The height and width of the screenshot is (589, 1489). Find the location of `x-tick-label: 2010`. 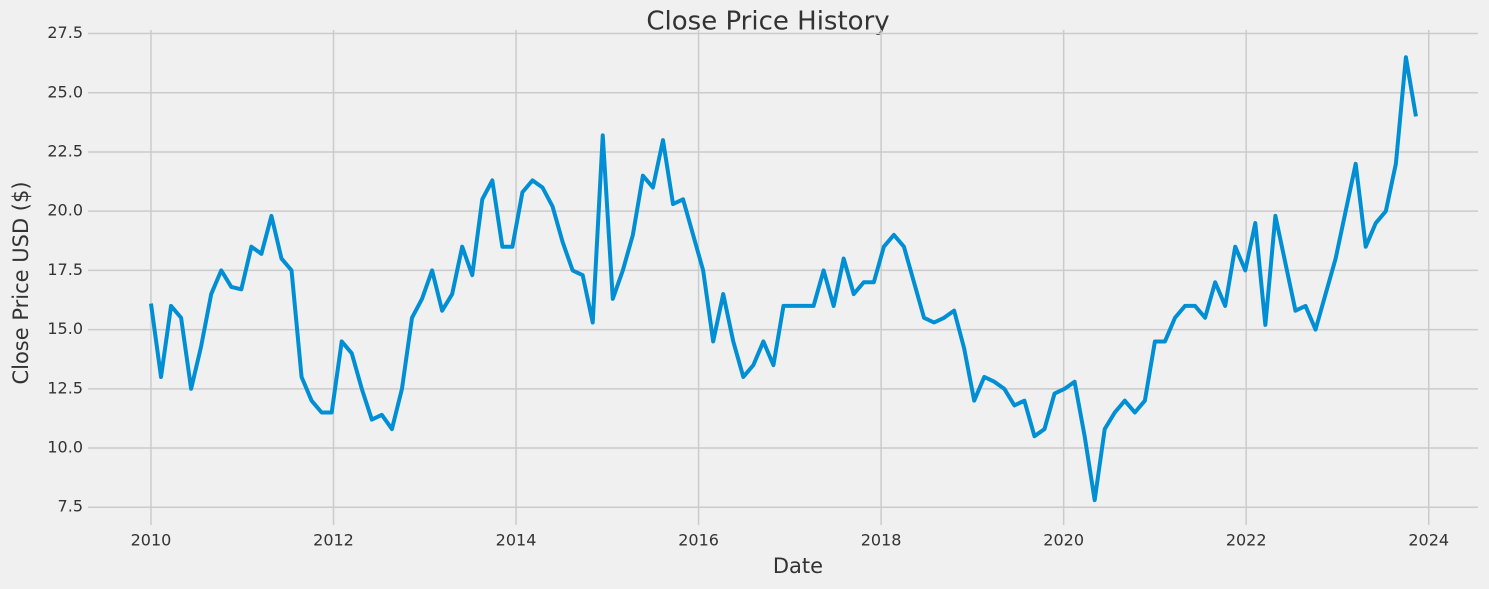

x-tick-label: 2010 is located at coordinates (151, 540).